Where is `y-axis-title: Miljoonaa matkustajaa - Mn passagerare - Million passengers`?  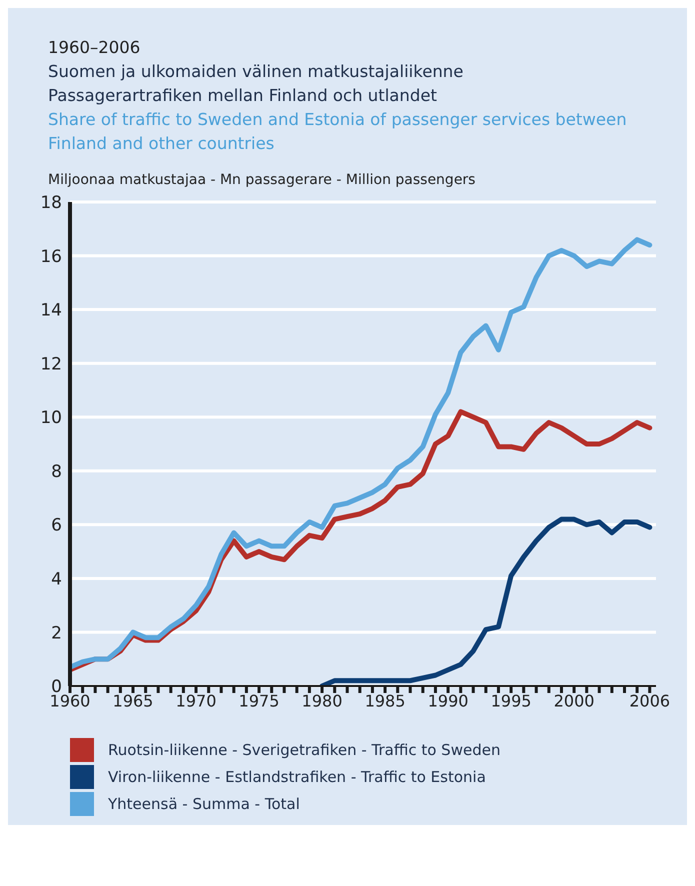
y-axis-title: Miljoonaa matkustajaa - Mn passagerare - Million passengers is located at coordinates (262, 180).